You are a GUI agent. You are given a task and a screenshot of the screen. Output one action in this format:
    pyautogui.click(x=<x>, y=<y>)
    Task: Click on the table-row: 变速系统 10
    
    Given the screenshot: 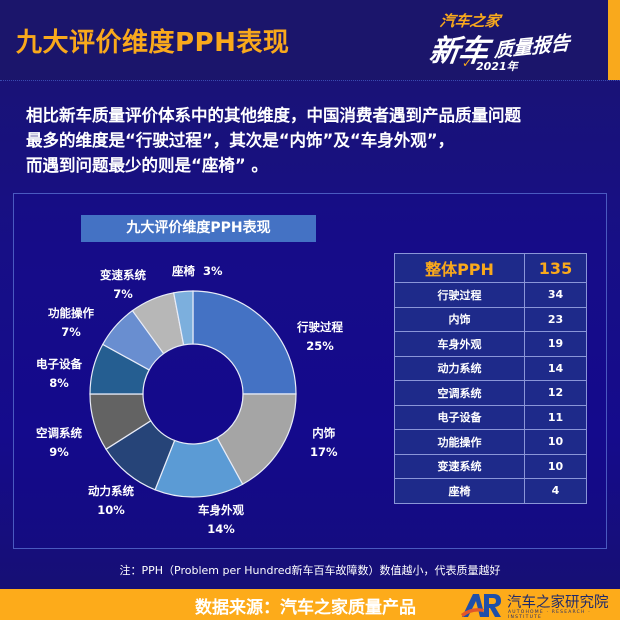 What is the action you would take?
    pyautogui.click(x=490, y=466)
    